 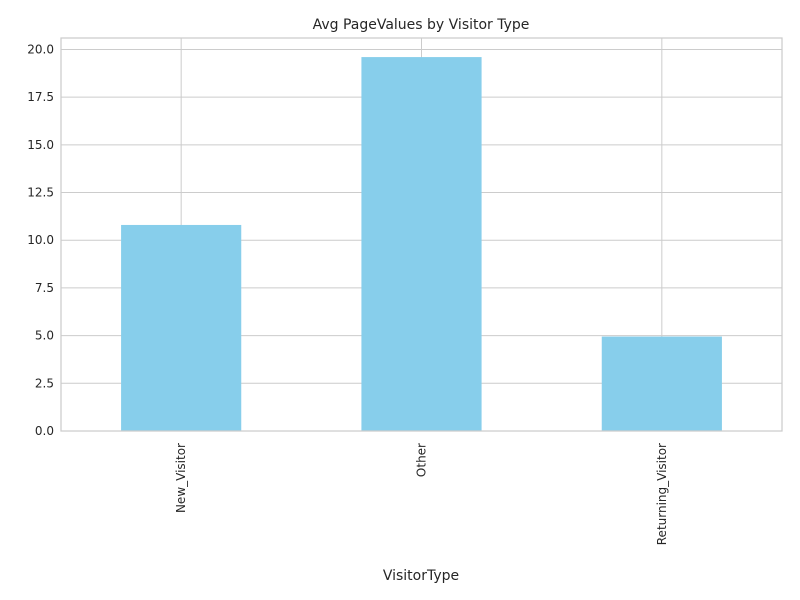 I want to click on chart-title: Avg PageValues by Visitor Type, so click(x=421, y=25).